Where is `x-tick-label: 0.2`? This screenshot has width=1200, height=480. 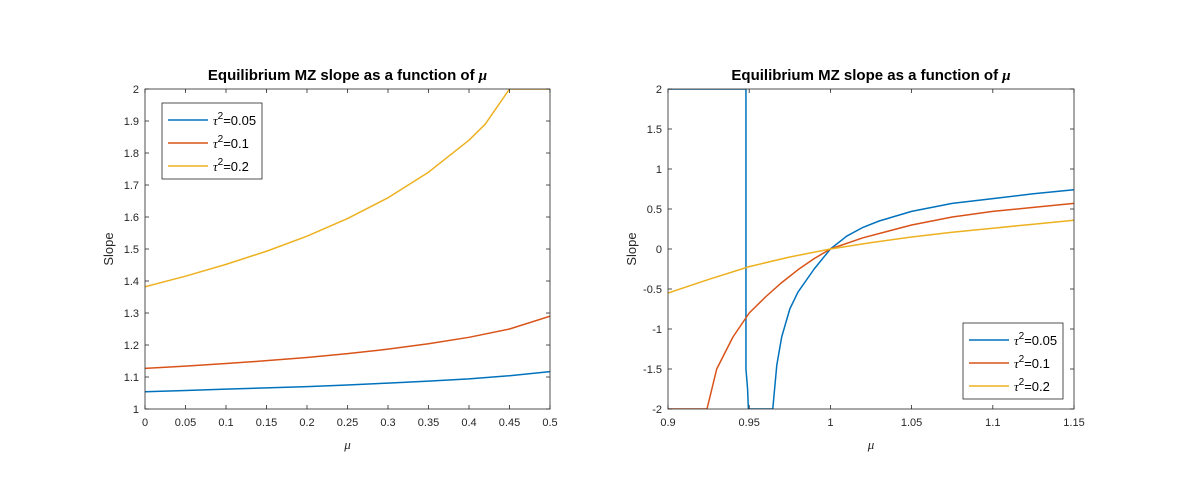
x-tick-label: 0.2 is located at coordinates (306, 423).